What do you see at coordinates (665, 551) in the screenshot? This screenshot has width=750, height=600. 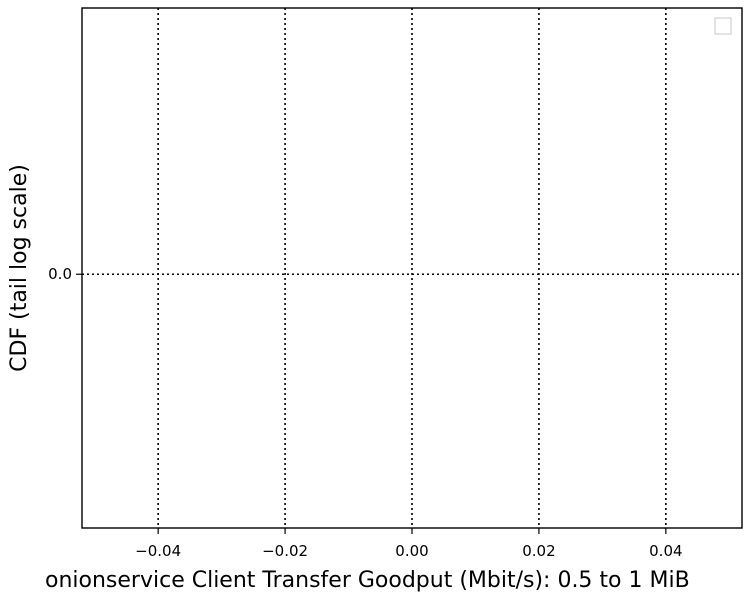 I see `x-tick-label: 0.04` at bounding box center [665, 551].